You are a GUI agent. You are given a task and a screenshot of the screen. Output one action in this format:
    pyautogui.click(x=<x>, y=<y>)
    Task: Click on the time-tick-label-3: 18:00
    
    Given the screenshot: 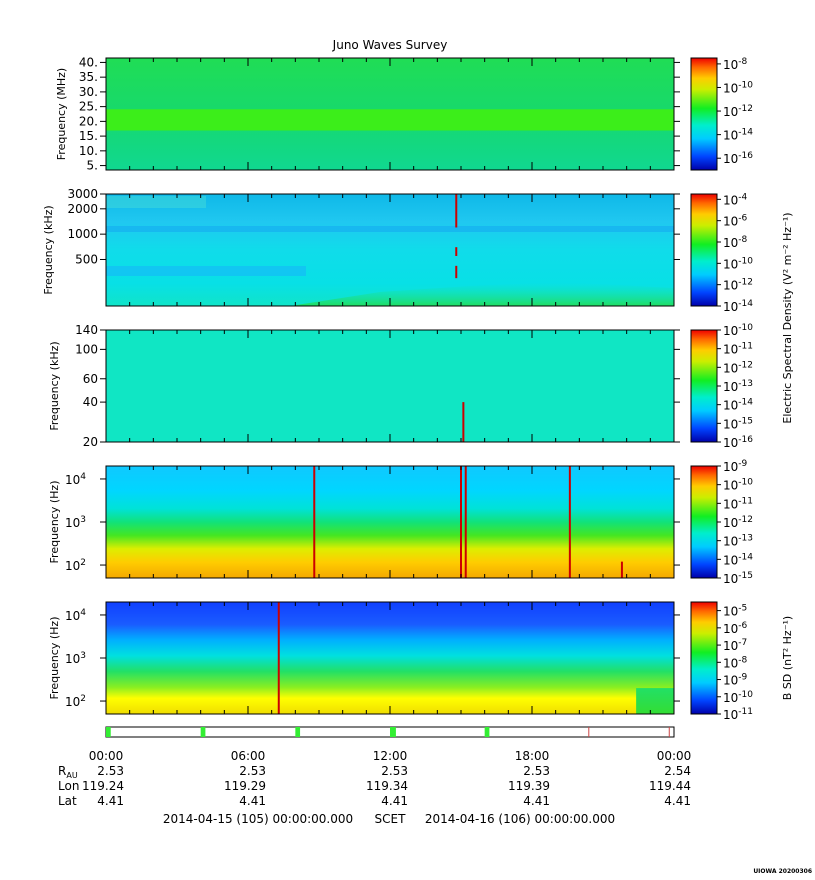 What is the action you would take?
    pyautogui.click(x=532, y=756)
    